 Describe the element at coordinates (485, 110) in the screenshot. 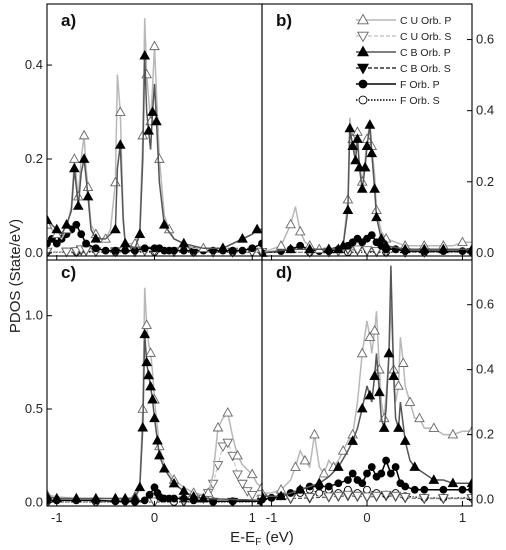

I see `y-tick-label: 0.4` at that location.